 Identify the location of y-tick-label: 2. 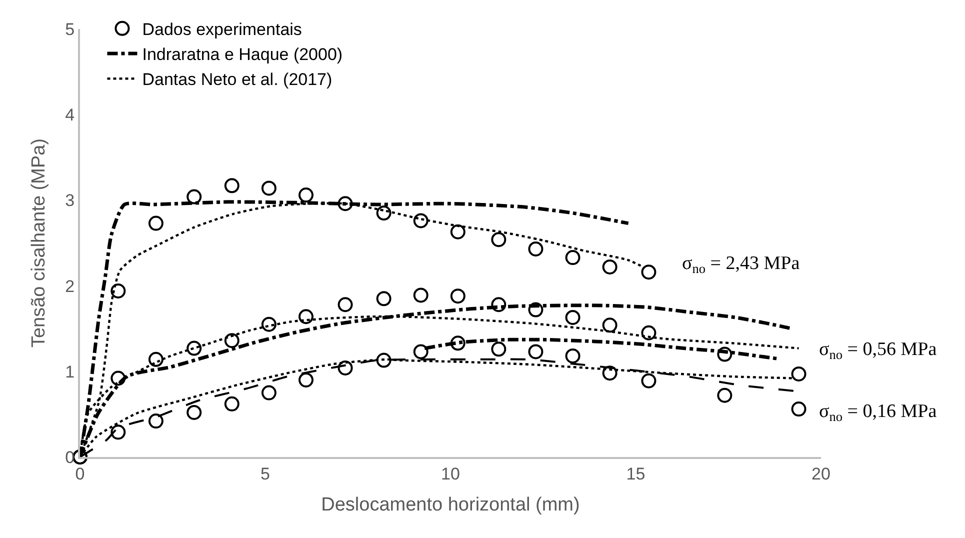
(70, 286).